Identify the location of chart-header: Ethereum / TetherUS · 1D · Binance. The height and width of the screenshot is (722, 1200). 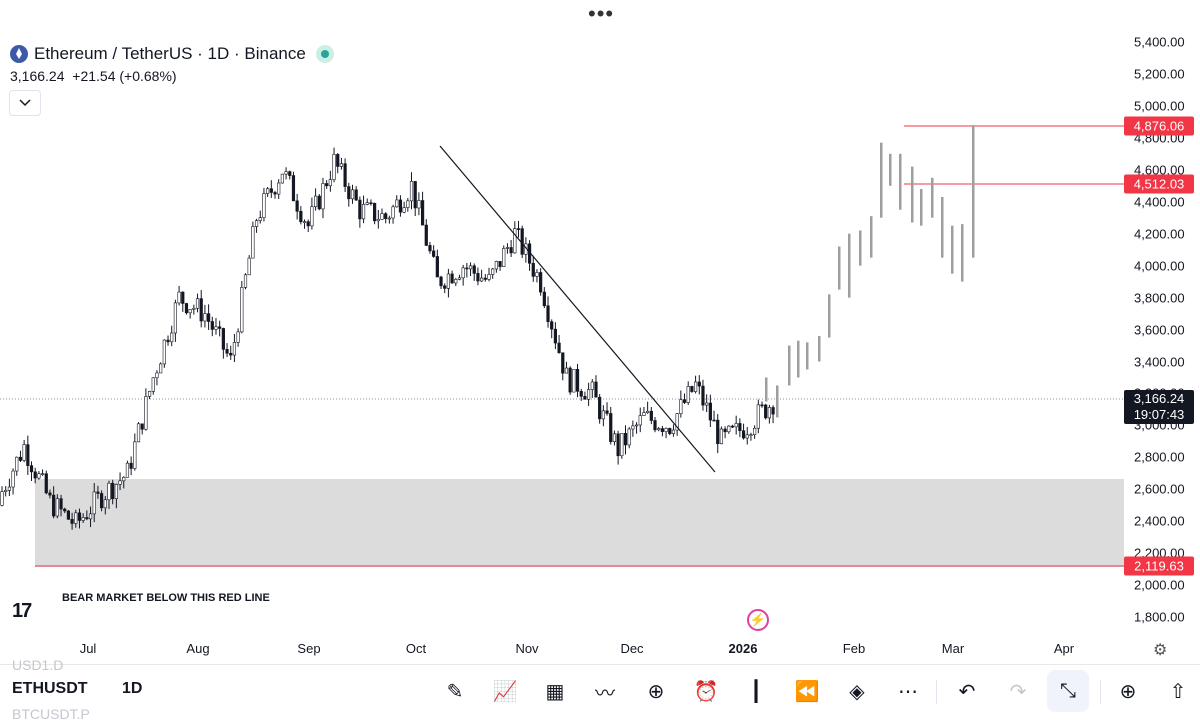
(172, 54).